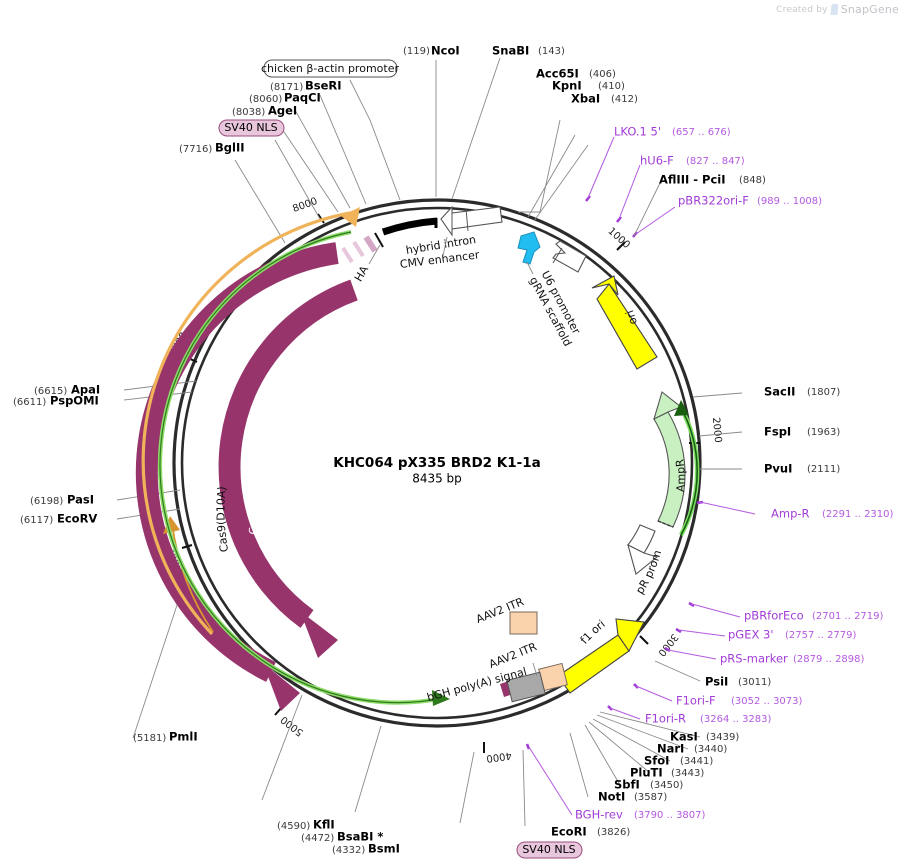 This screenshot has height=867, width=907. Describe the element at coordinates (701, 132) in the screenshot. I see `primer-range: (657 .. 676)` at that location.